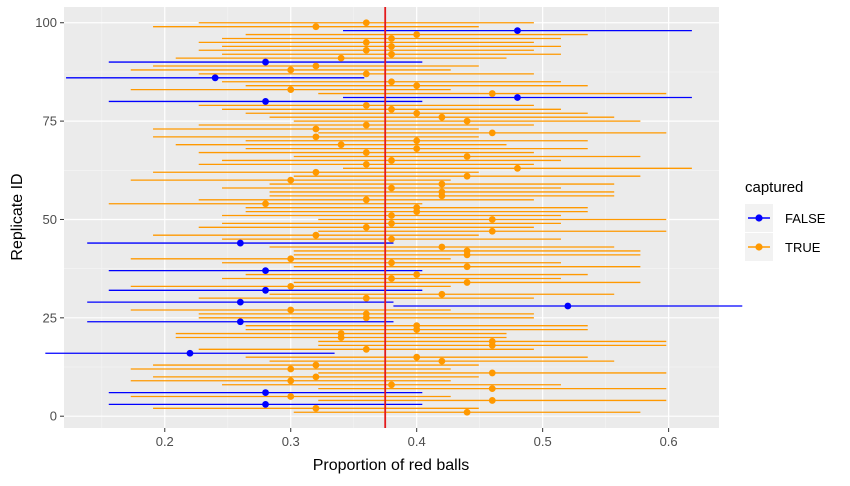 The width and height of the screenshot is (850, 486). I want to click on y-tick-label: 25, so click(50, 317).